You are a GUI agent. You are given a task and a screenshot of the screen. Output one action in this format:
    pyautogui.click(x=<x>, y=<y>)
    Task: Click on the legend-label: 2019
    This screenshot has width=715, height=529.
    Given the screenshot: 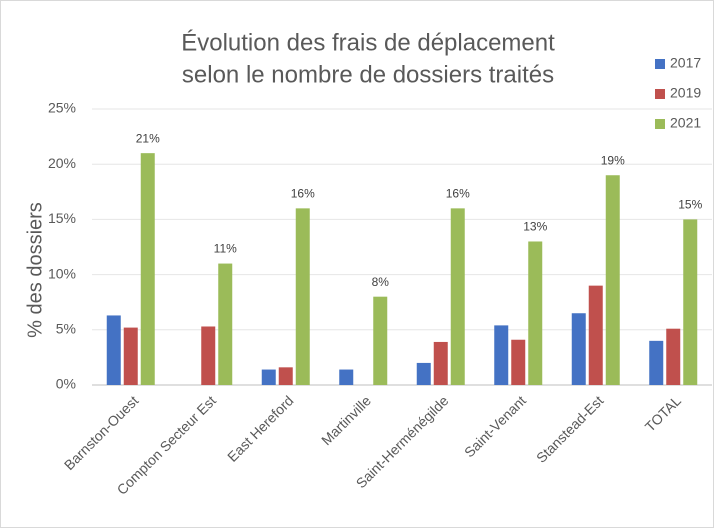 What is the action you would take?
    pyautogui.click(x=685, y=93)
    